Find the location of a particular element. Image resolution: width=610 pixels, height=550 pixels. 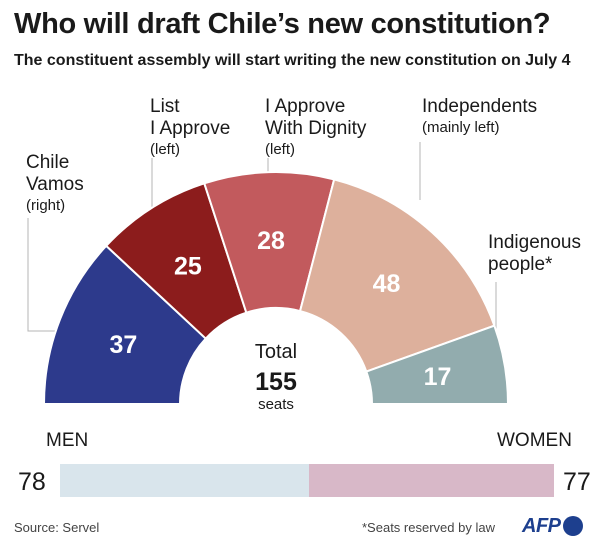

label-chile-vamos-note: (right) is located at coordinates (46, 205).